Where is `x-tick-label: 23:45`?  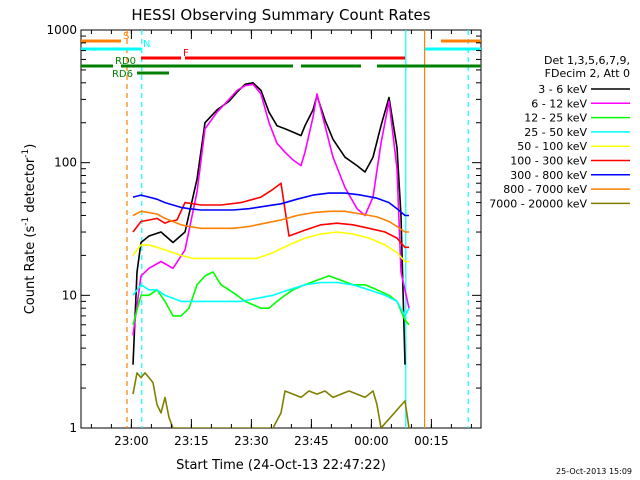
x-tick-label: 23:45 is located at coordinates (311, 441).